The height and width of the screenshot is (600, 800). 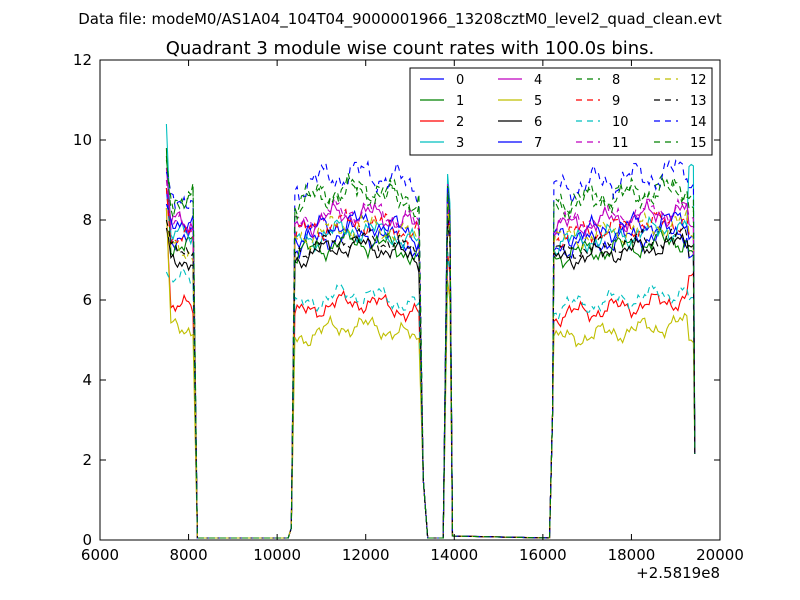 What do you see at coordinates (698, 101) in the screenshot?
I see `legend-label-13: 13` at bounding box center [698, 101].